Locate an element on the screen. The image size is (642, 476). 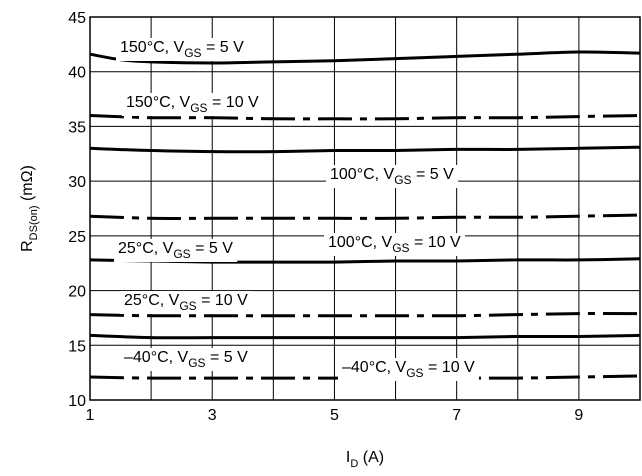
y-tick-label: 10 is located at coordinates (77, 401).